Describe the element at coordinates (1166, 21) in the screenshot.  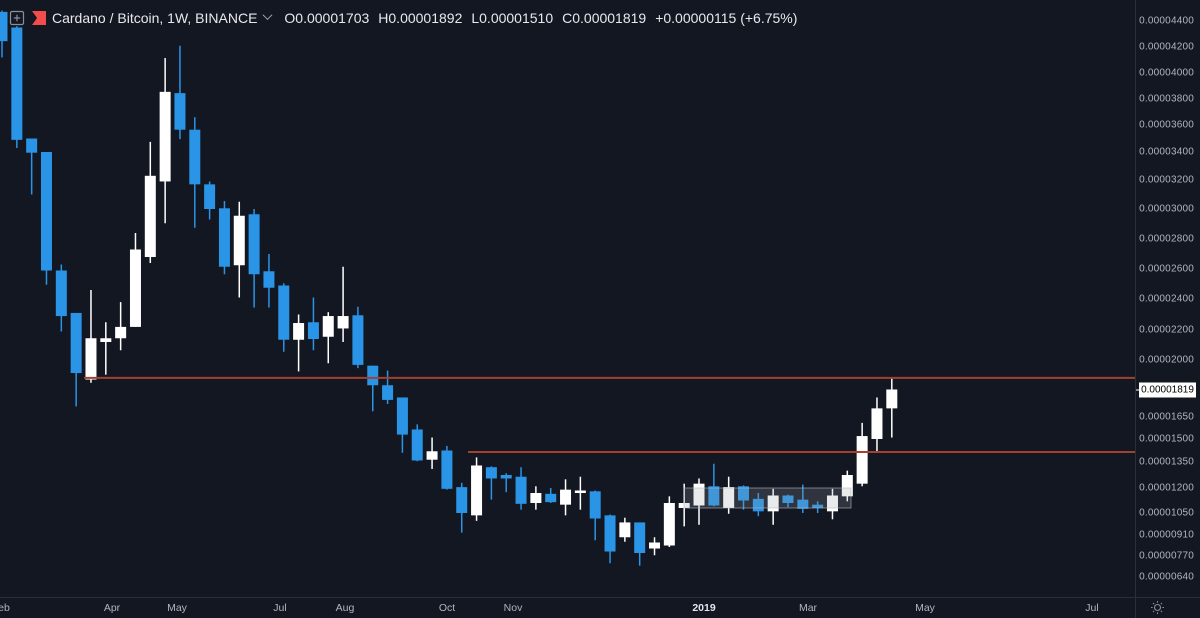
I see `price-tick-label: 0.00004400` at that location.